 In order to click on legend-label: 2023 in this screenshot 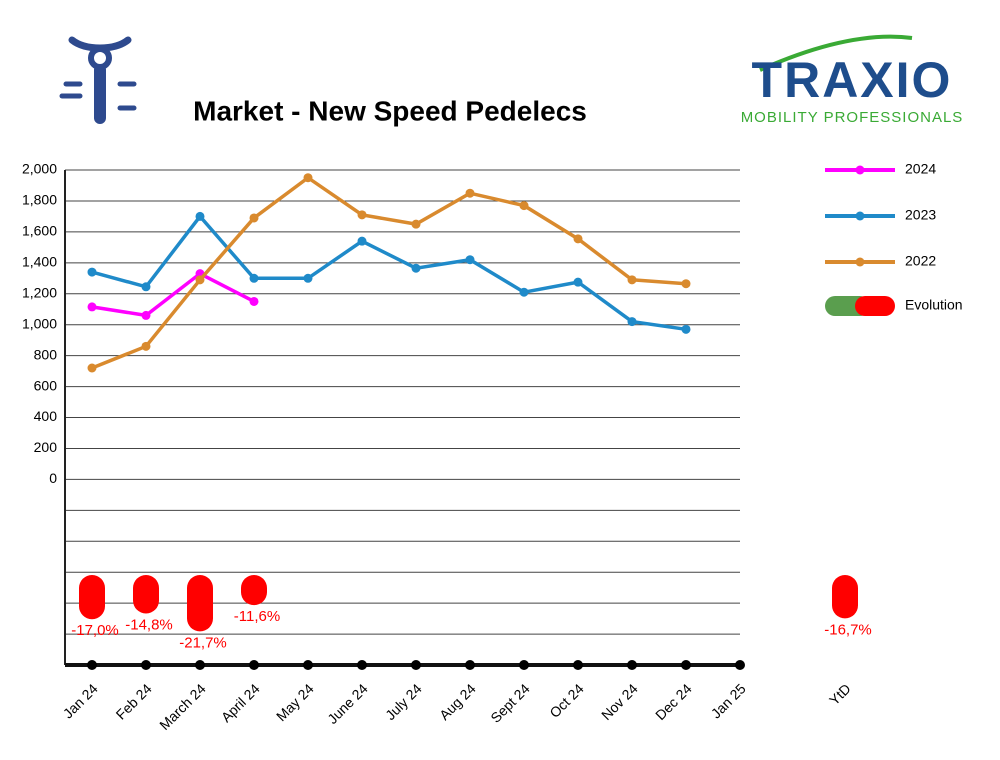, I will do `click(920, 215)`.